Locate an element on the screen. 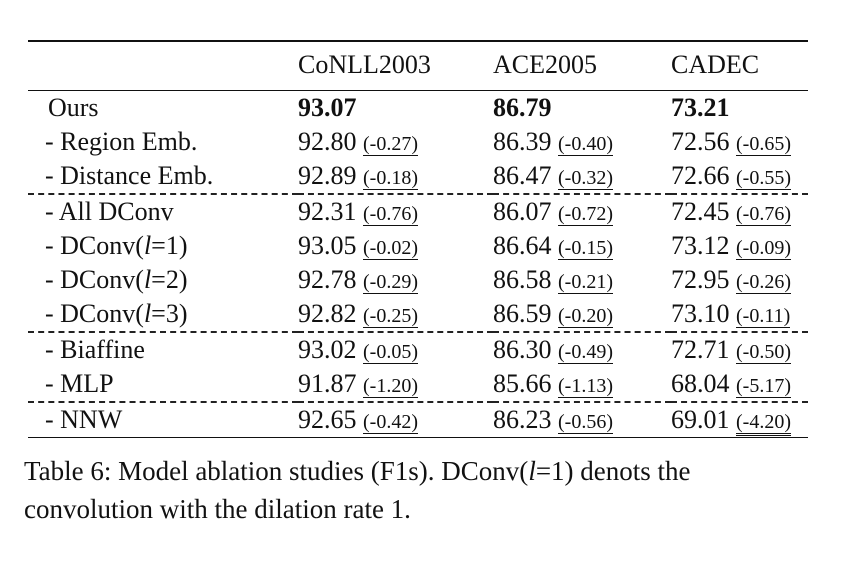 The height and width of the screenshot is (562, 845). header-ace2005: ACE2005 is located at coordinates (545, 64).